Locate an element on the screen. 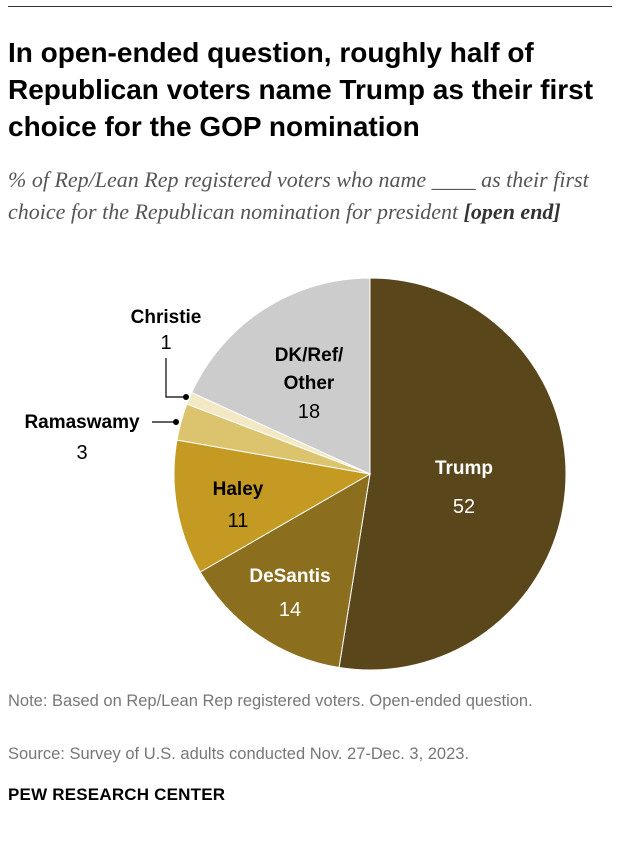 This screenshot has width=620, height=846. christie-leader-line is located at coordinates (175, 378).